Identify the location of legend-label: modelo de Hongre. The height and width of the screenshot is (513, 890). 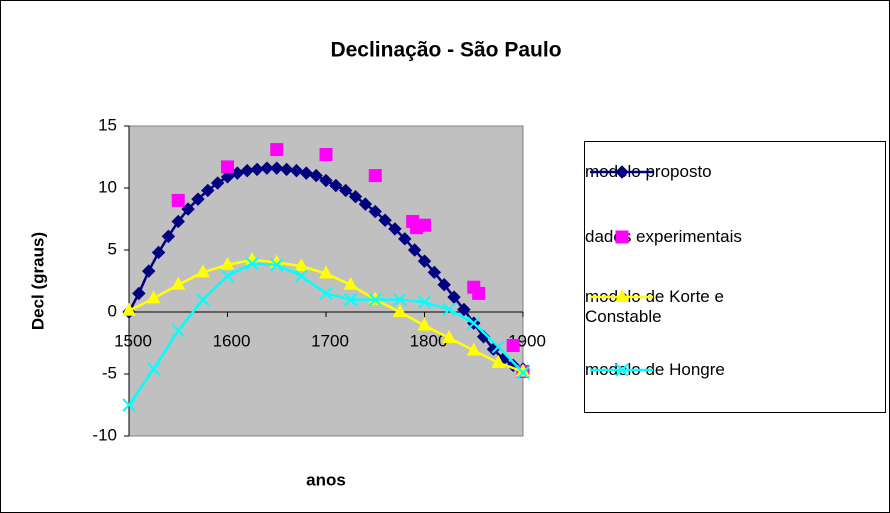
(655, 369).